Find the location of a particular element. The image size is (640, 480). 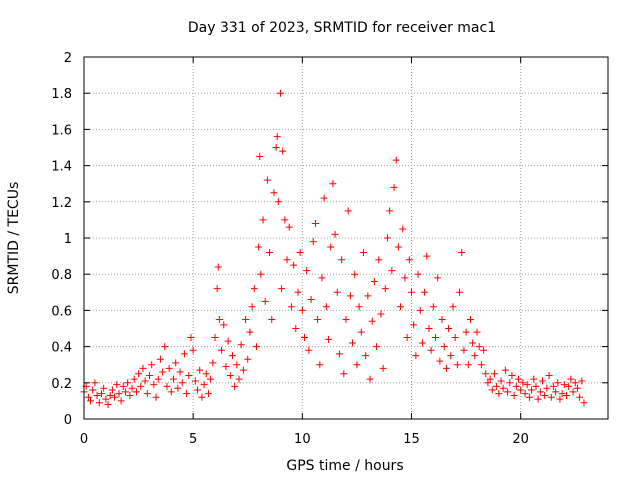

y-axis-label: SRMTID / TECUs is located at coordinates (14, 238).